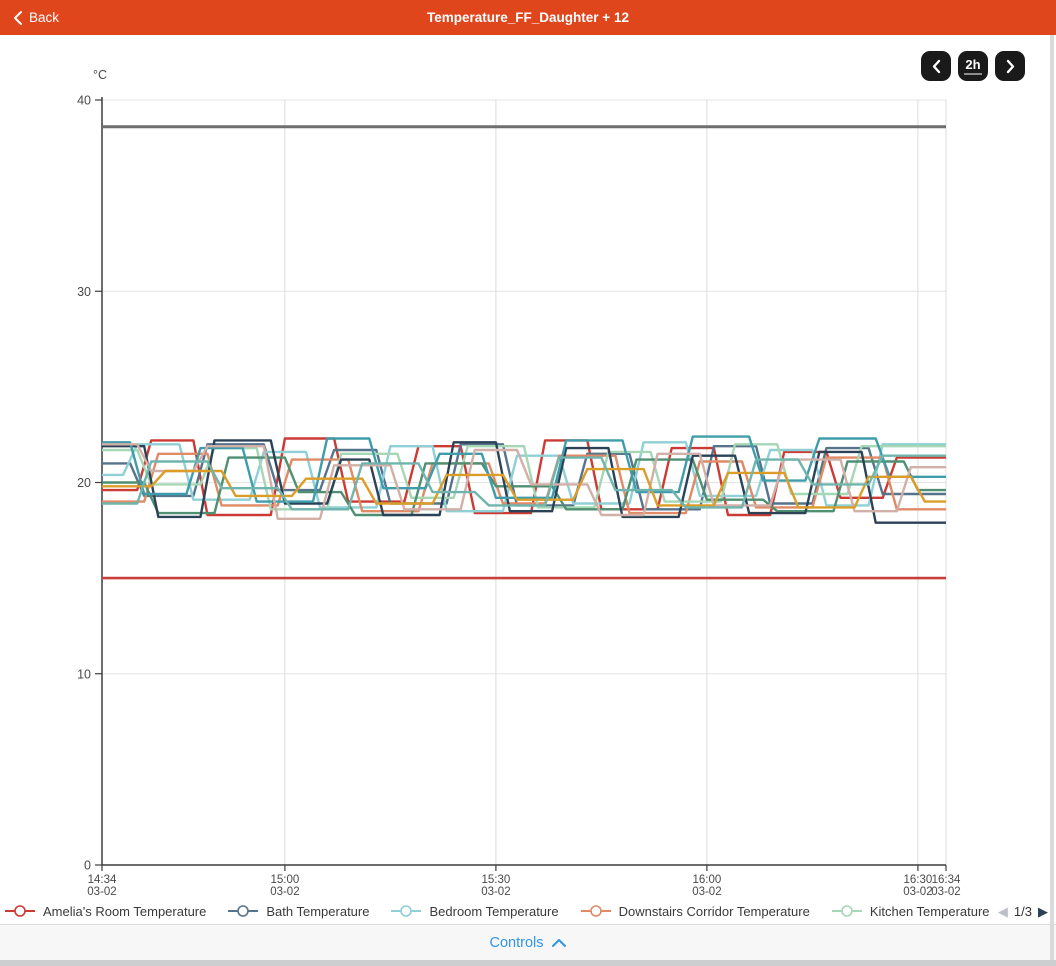  Describe the element at coordinates (1002, 911) in the screenshot. I see `legend-prev-page-icon: ◀` at that location.